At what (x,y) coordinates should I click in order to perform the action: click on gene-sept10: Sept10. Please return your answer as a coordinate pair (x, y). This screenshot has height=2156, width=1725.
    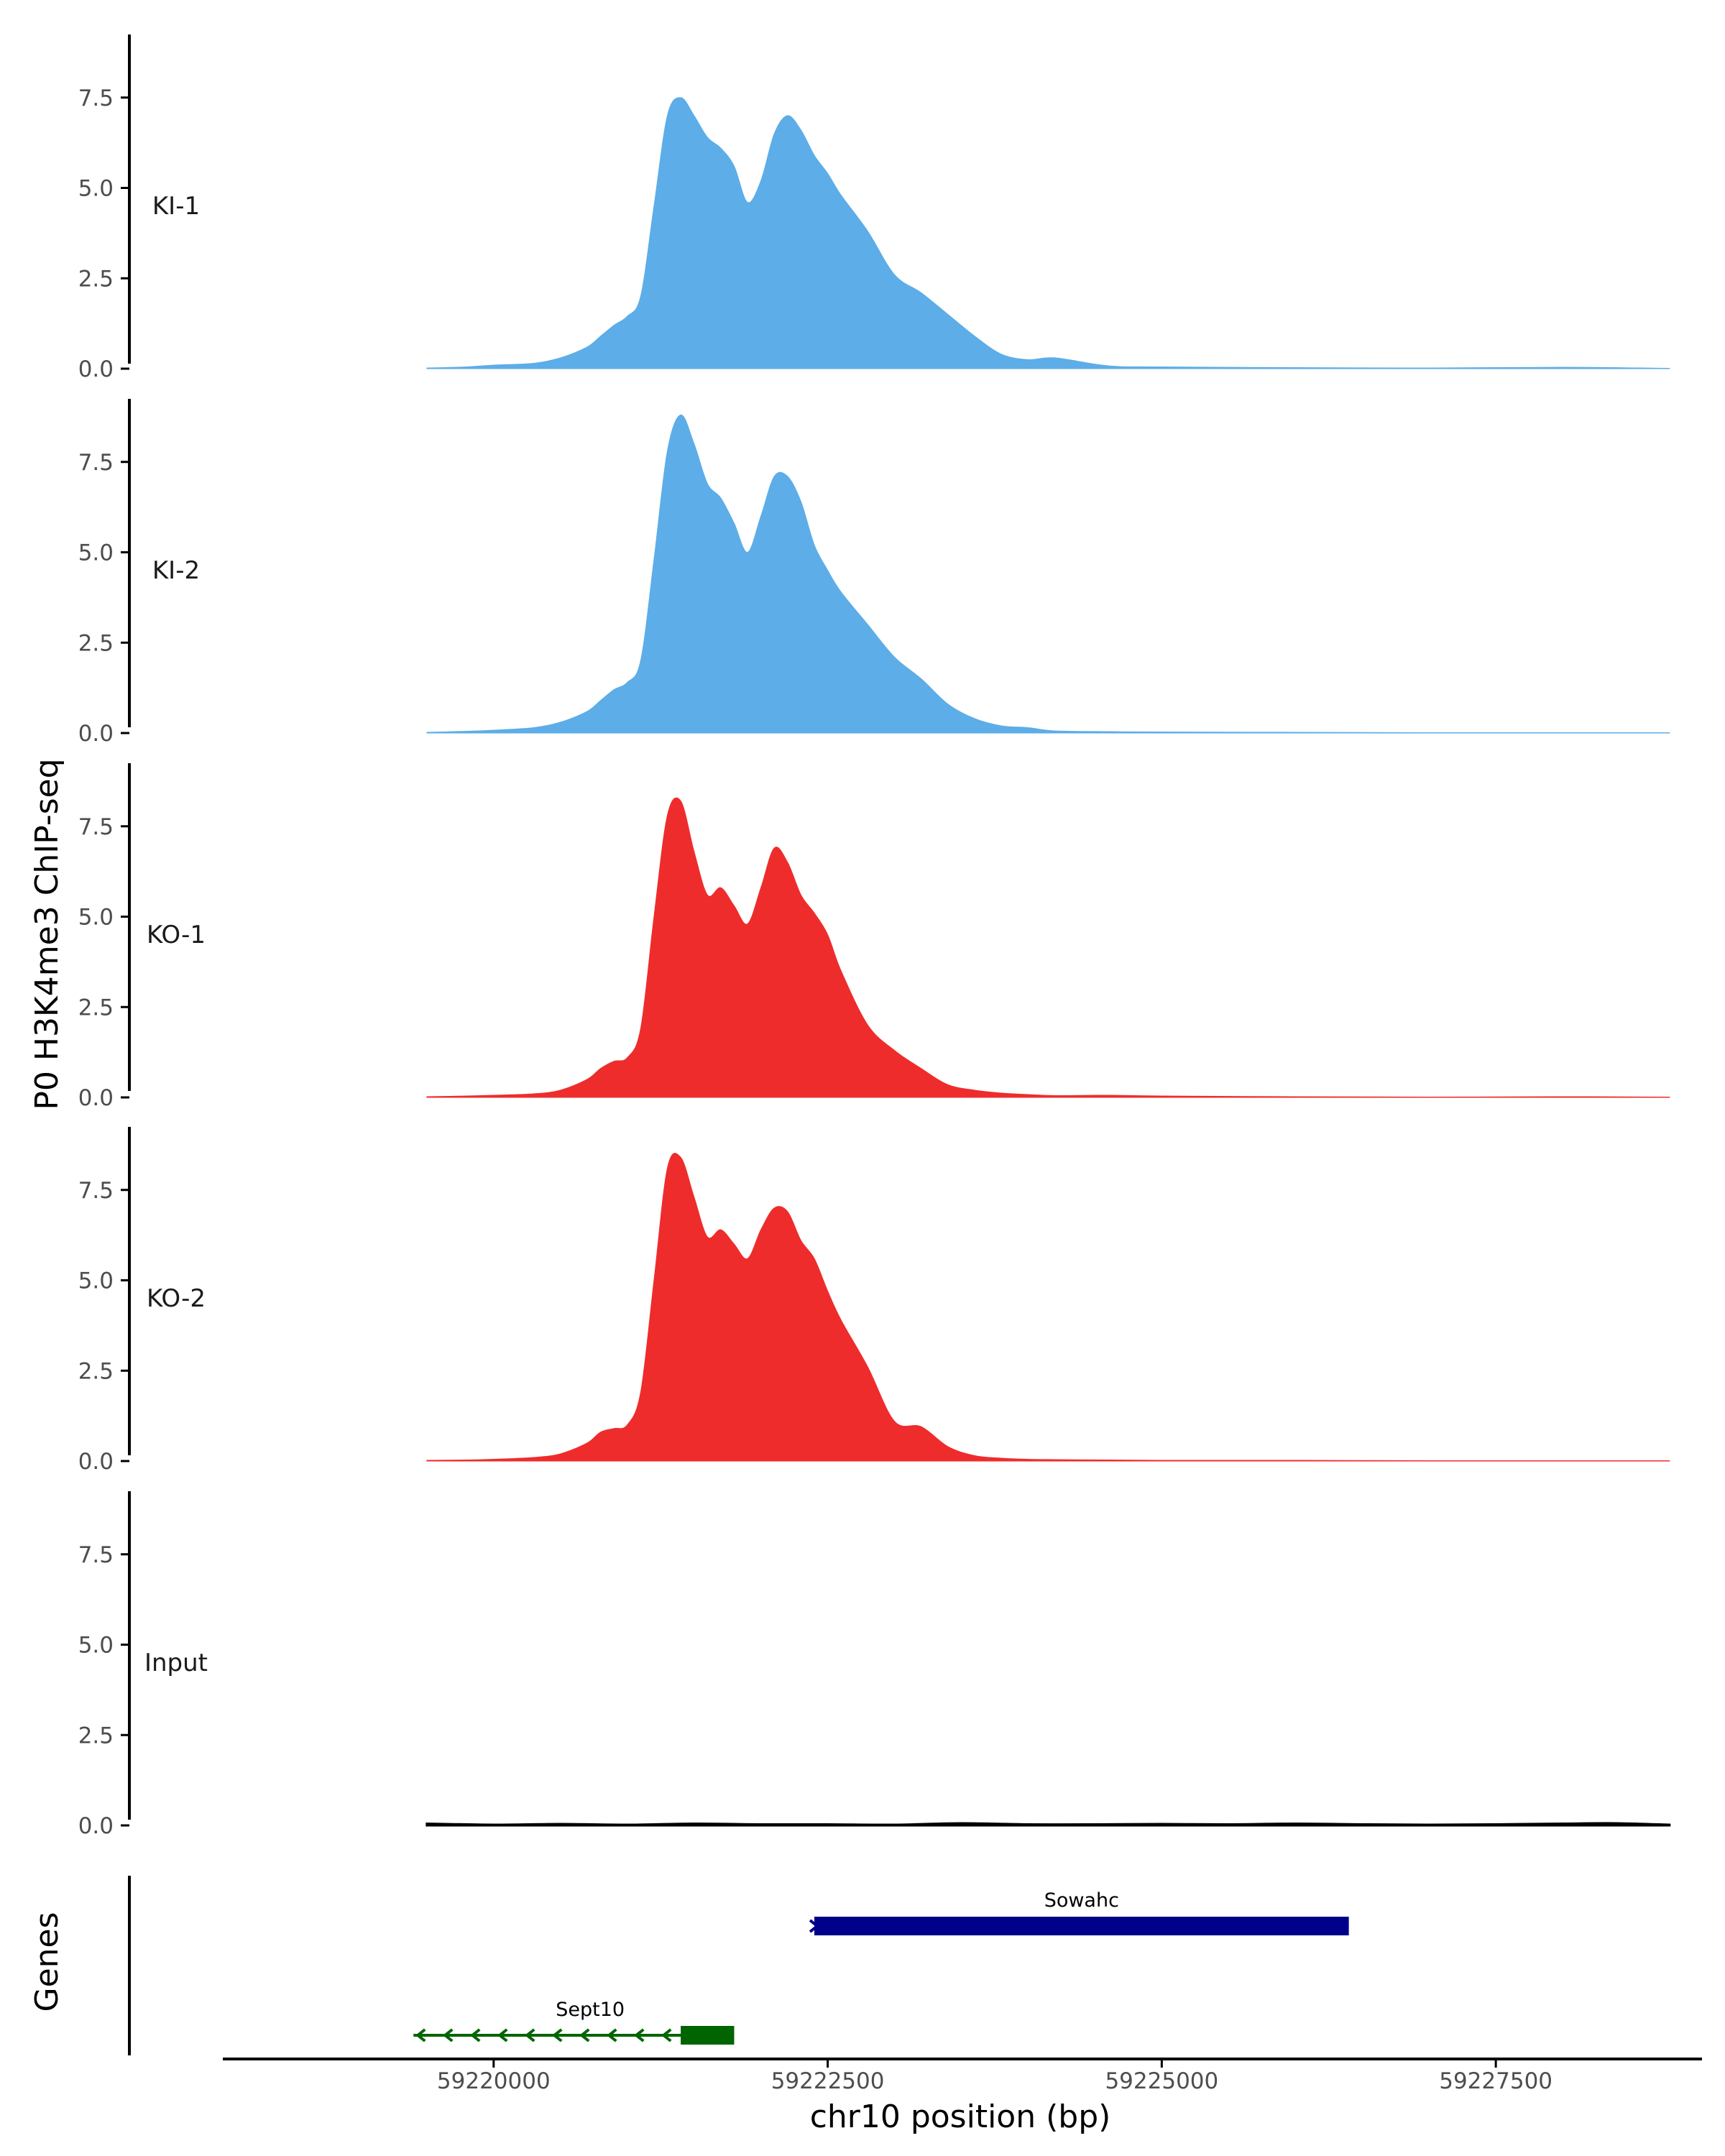
    Looking at the image, I should click on (574, 2022).